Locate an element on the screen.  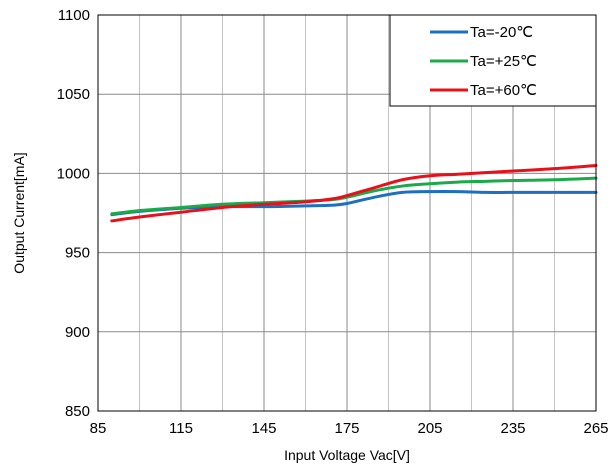
legend-label: Ta=+60℃ is located at coordinates (503, 90).